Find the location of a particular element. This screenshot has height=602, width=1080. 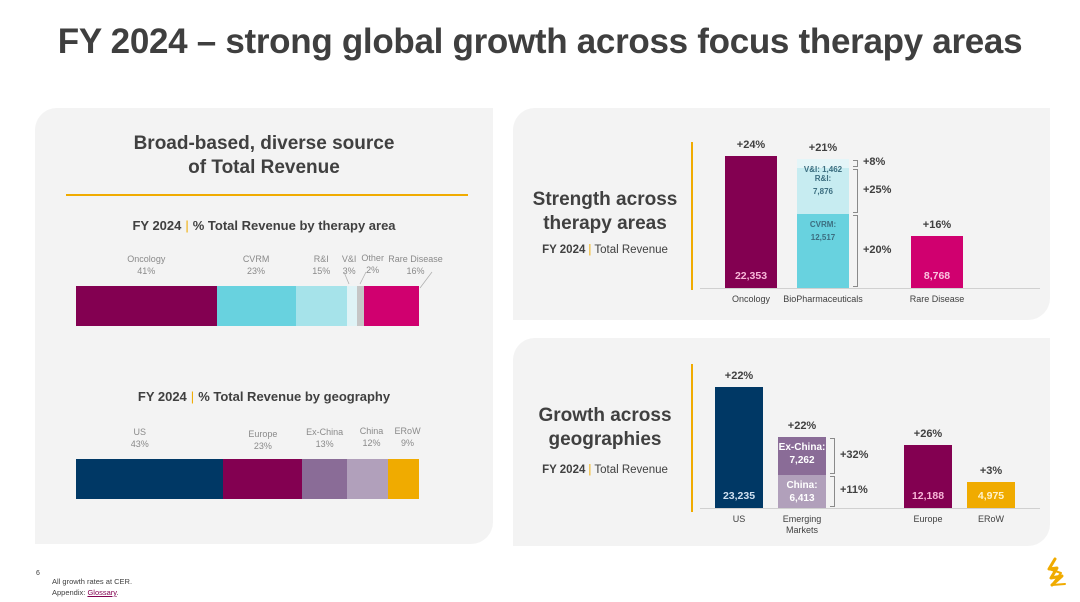

category-label-line: Europe is located at coordinates (928, 519).